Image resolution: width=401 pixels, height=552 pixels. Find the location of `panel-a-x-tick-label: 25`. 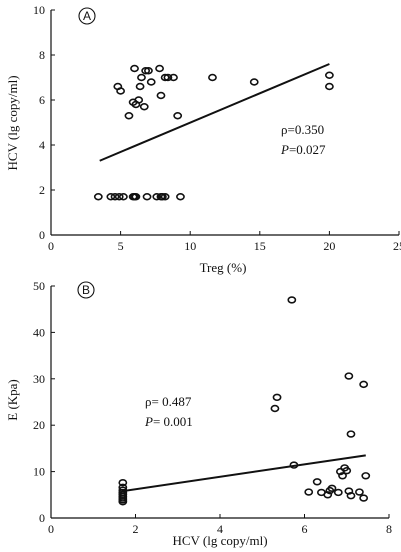

panel-a-x-tick-label: 25 is located at coordinates (397, 246).